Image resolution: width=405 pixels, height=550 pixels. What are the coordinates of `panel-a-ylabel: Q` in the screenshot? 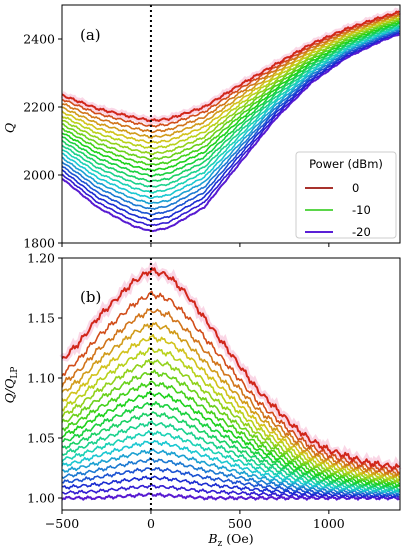 It's located at (9, 128).